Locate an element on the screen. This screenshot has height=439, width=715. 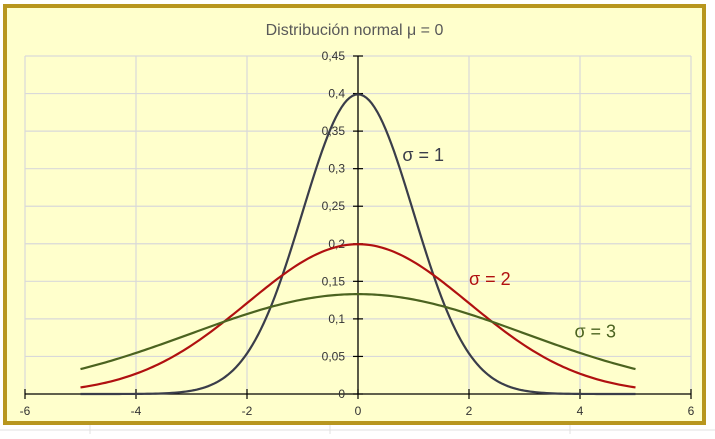
y-tick-label: 0,4 is located at coordinates (336, 94).